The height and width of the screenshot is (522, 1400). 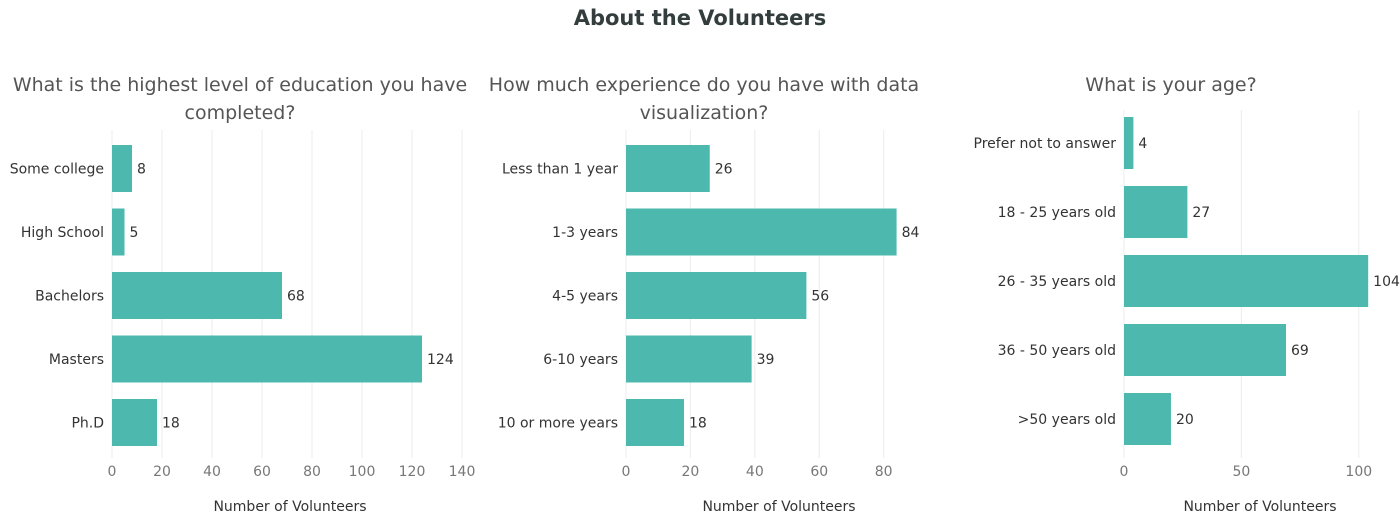 I want to click on category-label: Ph.D, so click(x=87, y=424).